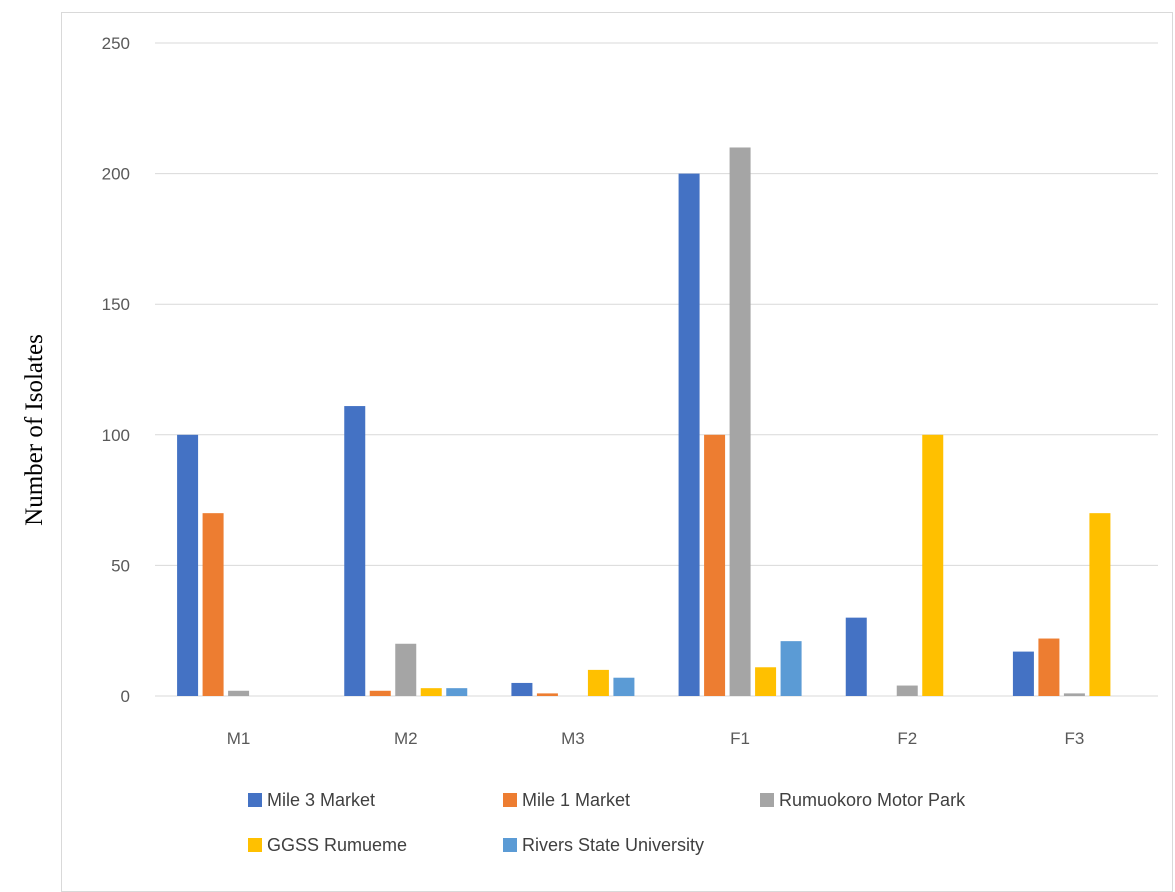 The width and height of the screenshot is (1175, 892). I want to click on y-tick-label: 150, so click(116, 304).